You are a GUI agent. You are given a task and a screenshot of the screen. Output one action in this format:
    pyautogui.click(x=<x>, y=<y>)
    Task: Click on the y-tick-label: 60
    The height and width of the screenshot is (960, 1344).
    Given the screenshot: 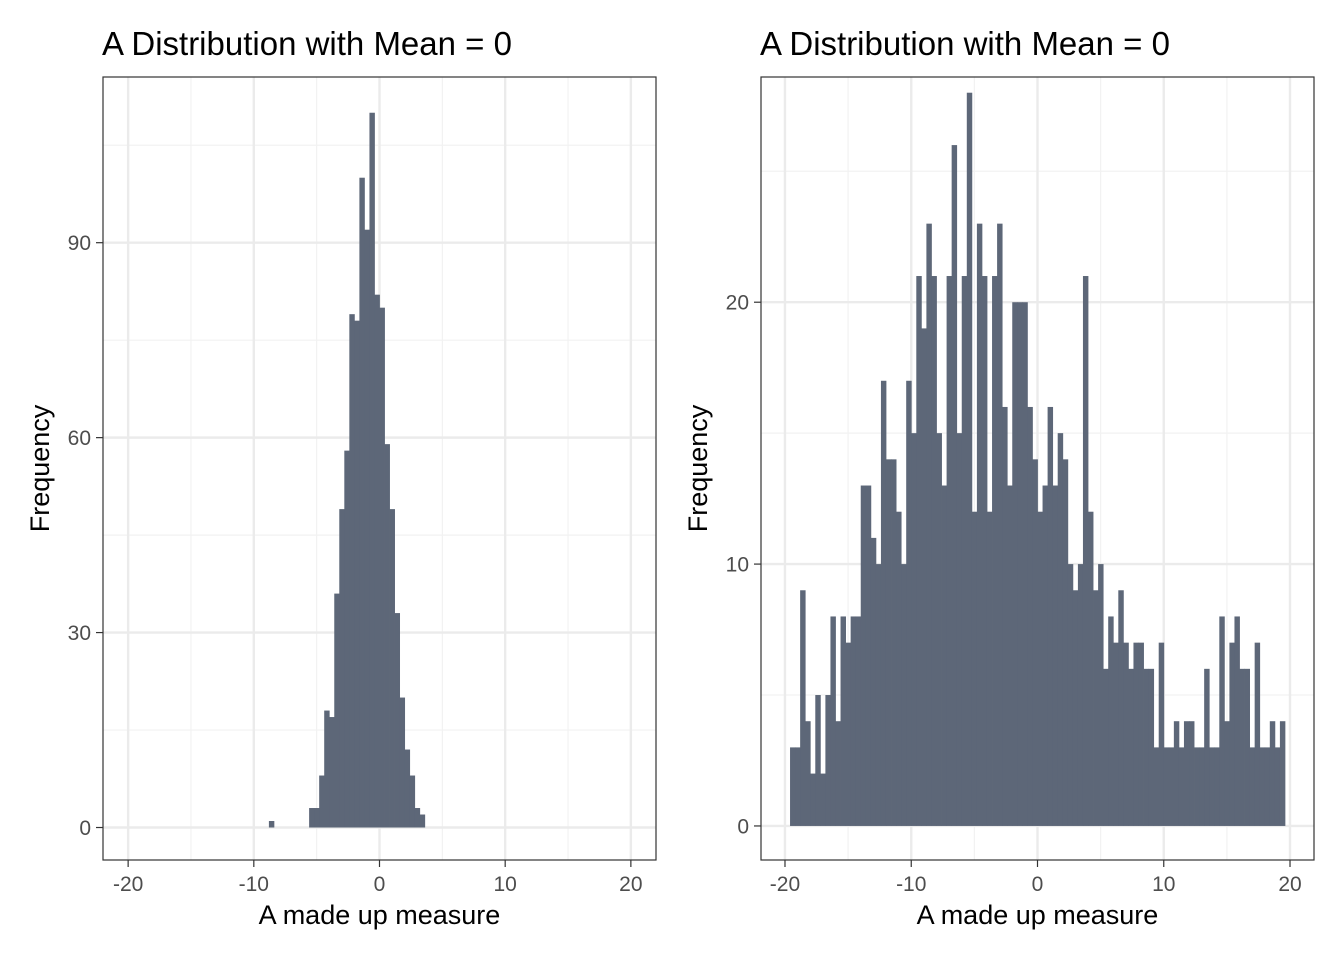 What is the action you would take?
    pyautogui.click(x=79, y=438)
    